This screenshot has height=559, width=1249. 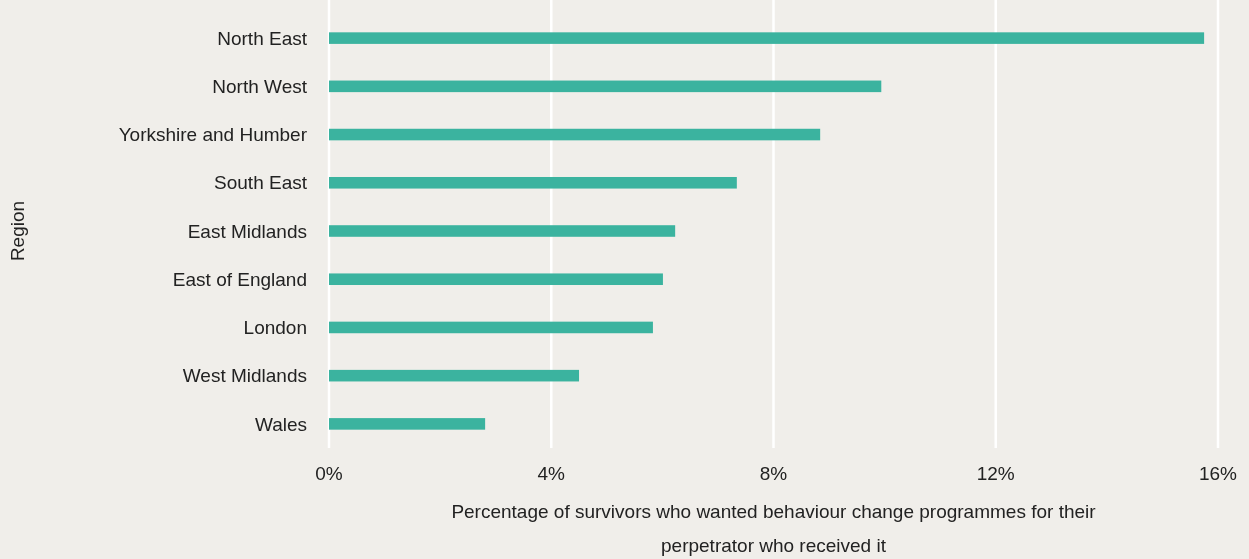 What do you see at coordinates (1218, 473) in the screenshot?
I see `x-tick-label: 16%` at bounding box center [1218, 473].